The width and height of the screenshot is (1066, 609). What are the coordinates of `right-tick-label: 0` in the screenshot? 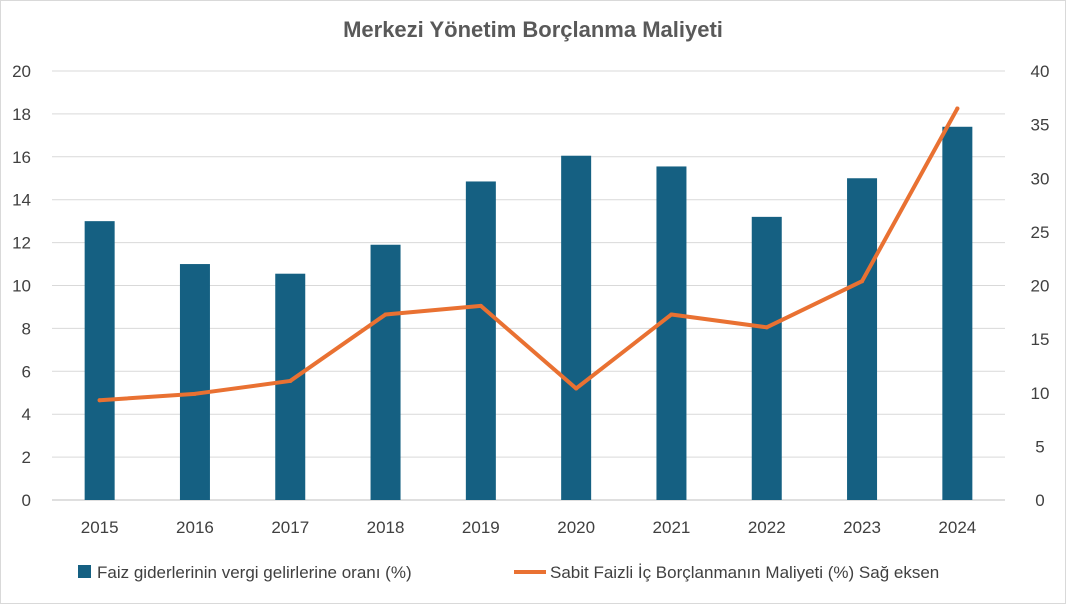 It's located at (1039, 500).